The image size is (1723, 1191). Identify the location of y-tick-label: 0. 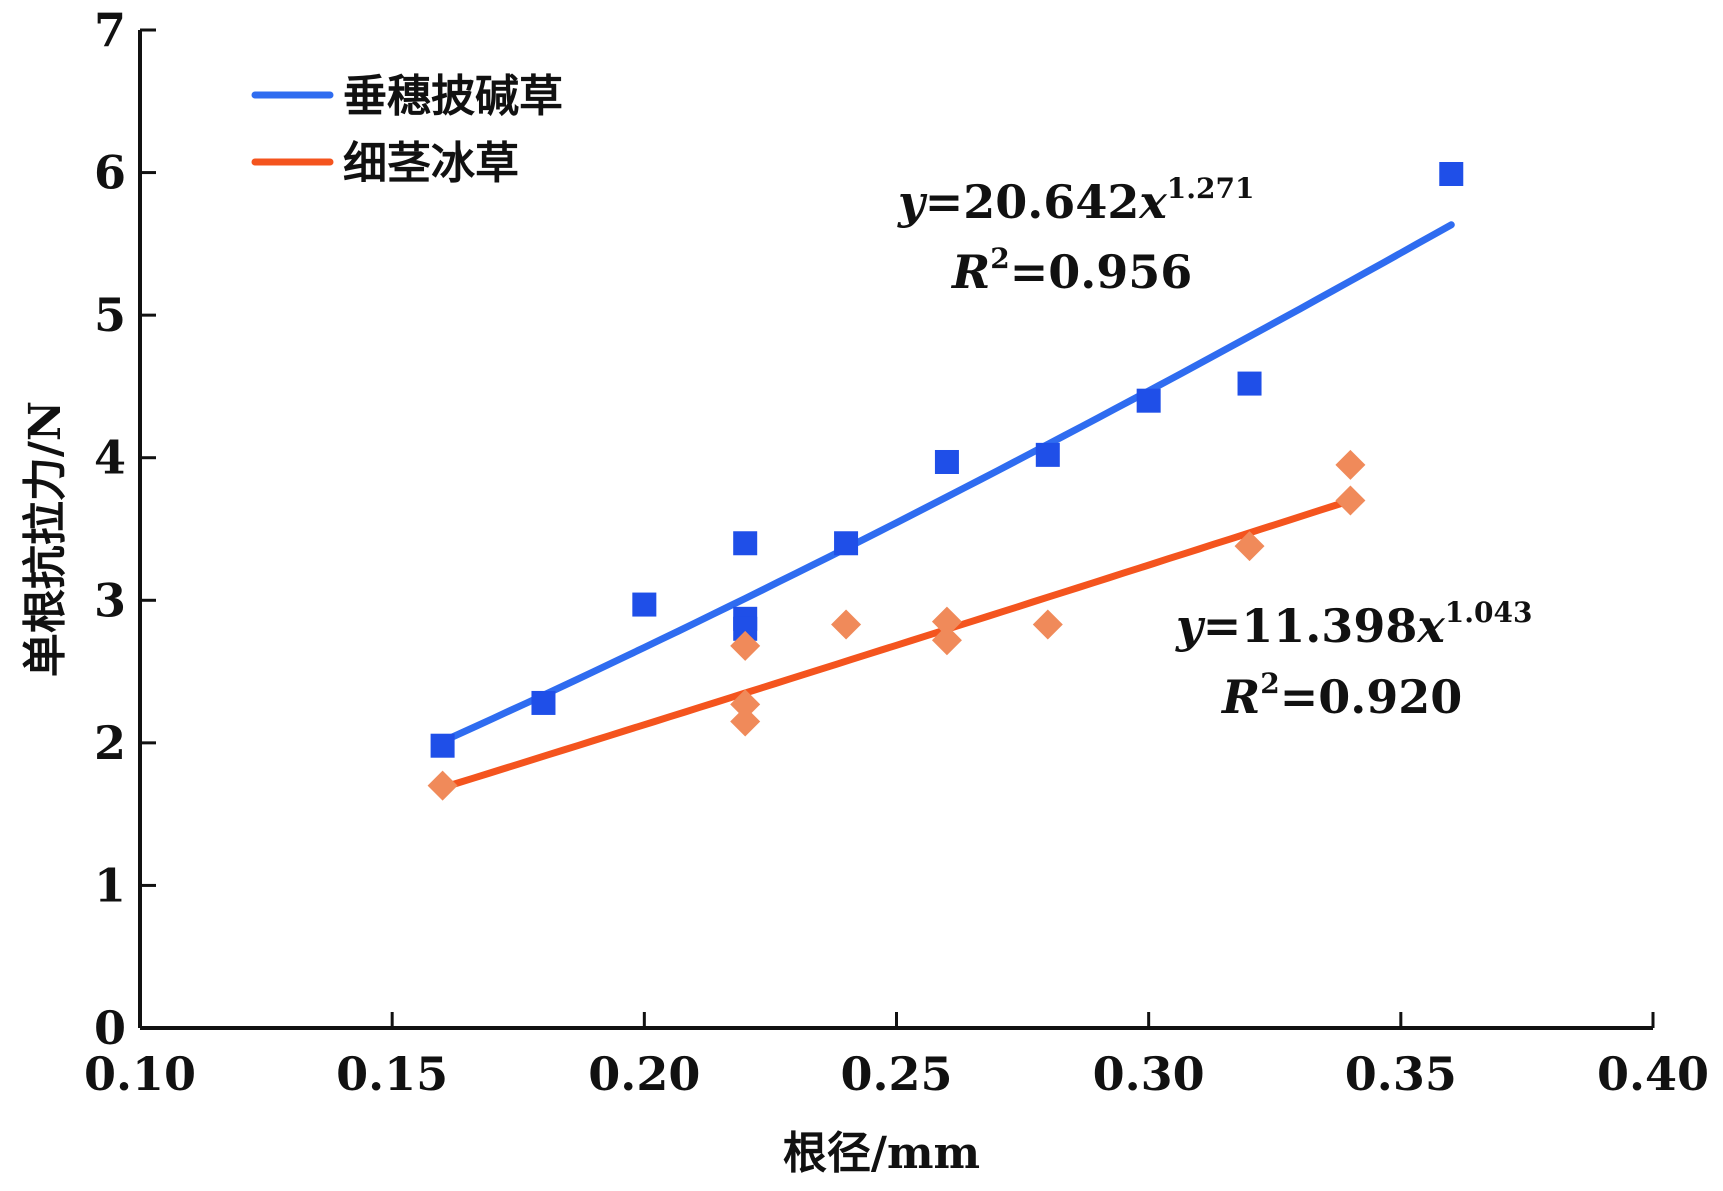
(110, 1028).